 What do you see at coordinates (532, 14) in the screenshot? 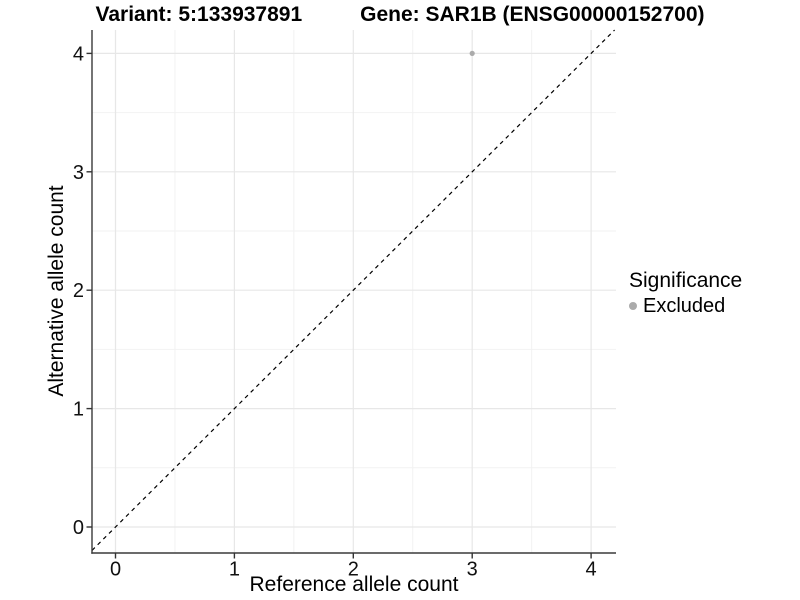
I see `gene-title: Gene: SAR1B (ENSG00000152700)` at bounding box center [532, 14].